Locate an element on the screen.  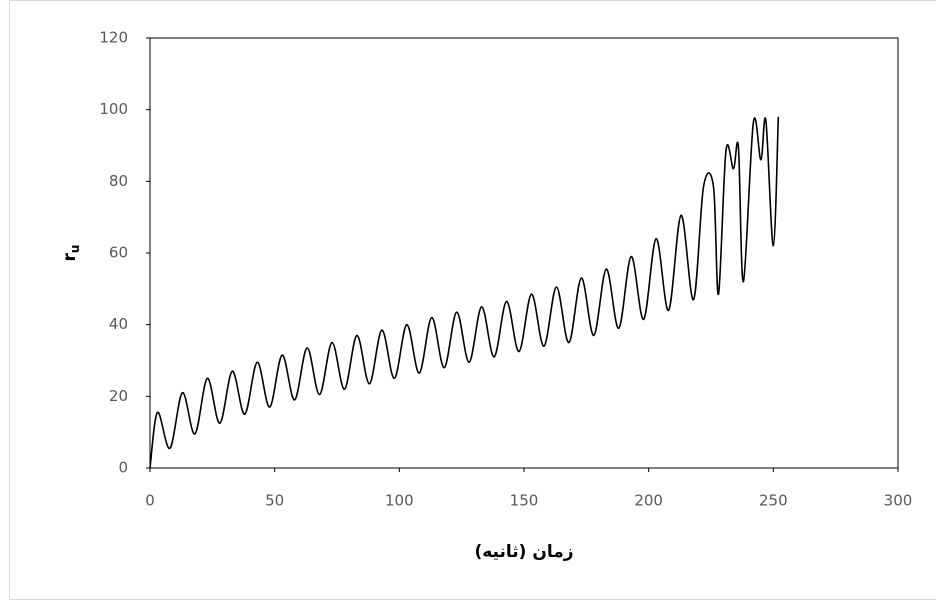
y-tick-label: 40 is located at coordinates (118, 324).